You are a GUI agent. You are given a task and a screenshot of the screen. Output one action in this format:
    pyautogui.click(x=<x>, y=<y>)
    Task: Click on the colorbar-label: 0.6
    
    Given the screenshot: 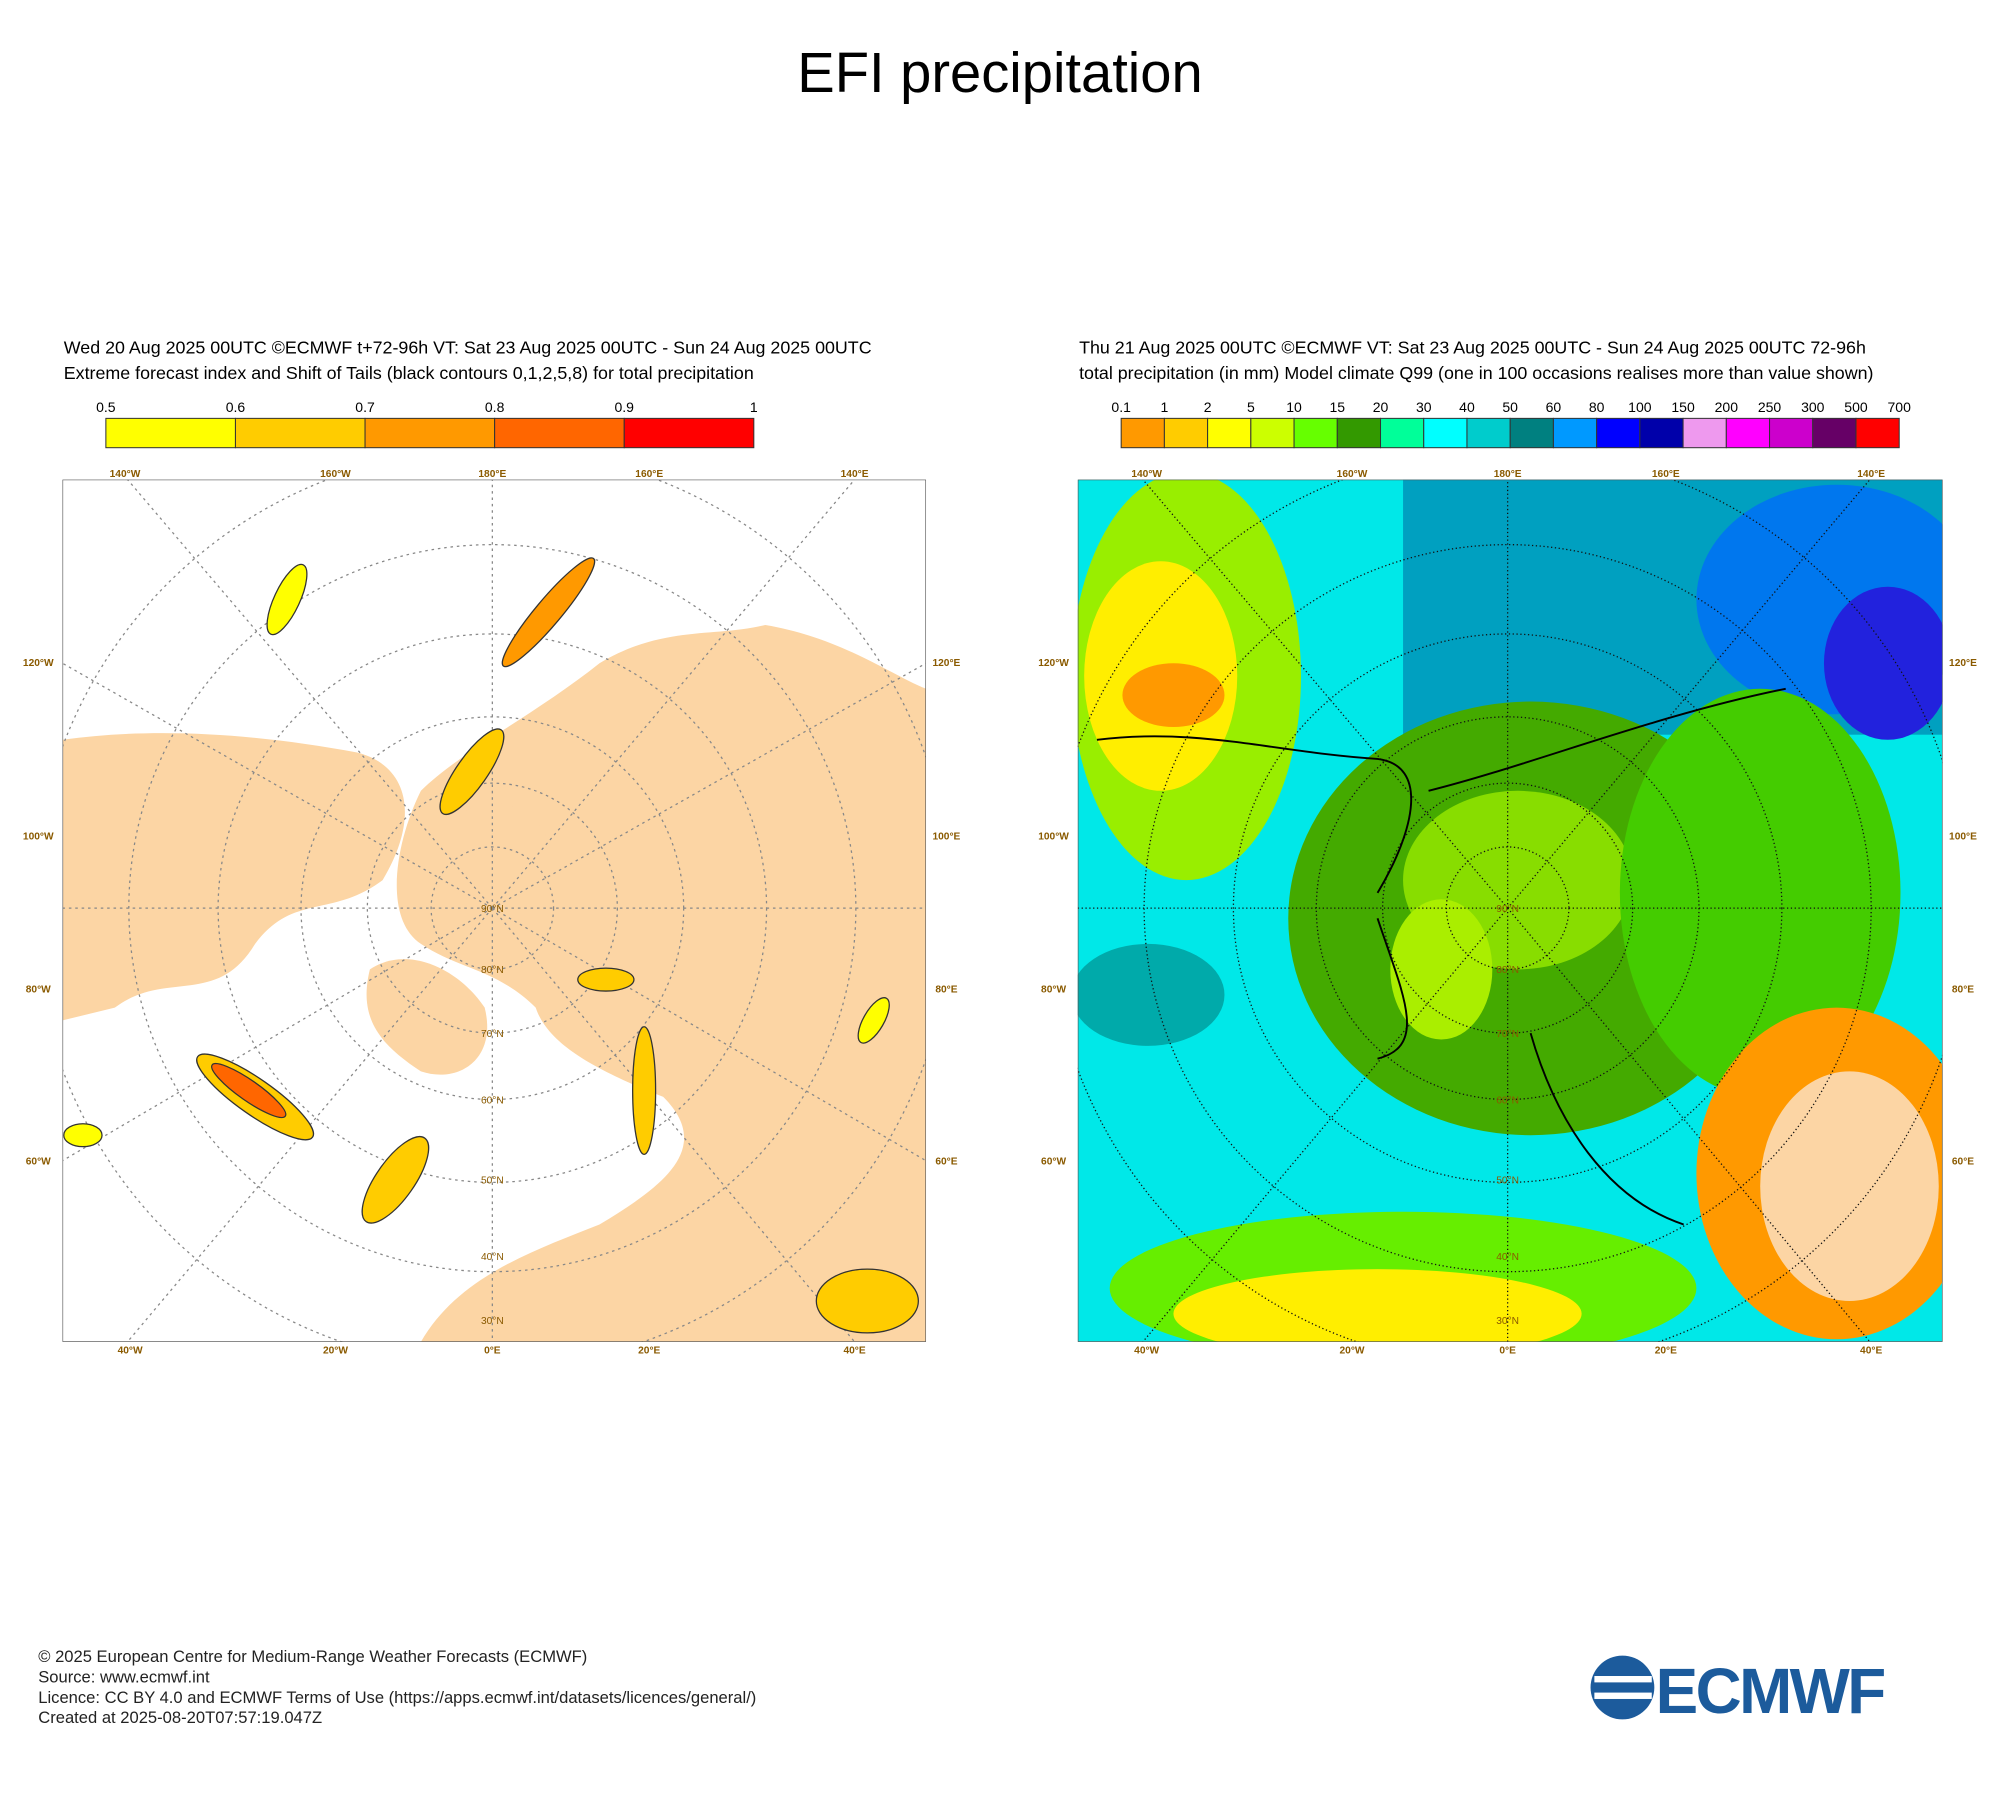 What is the action you would take?
    pyautogui.click(x=236, y=407)
    